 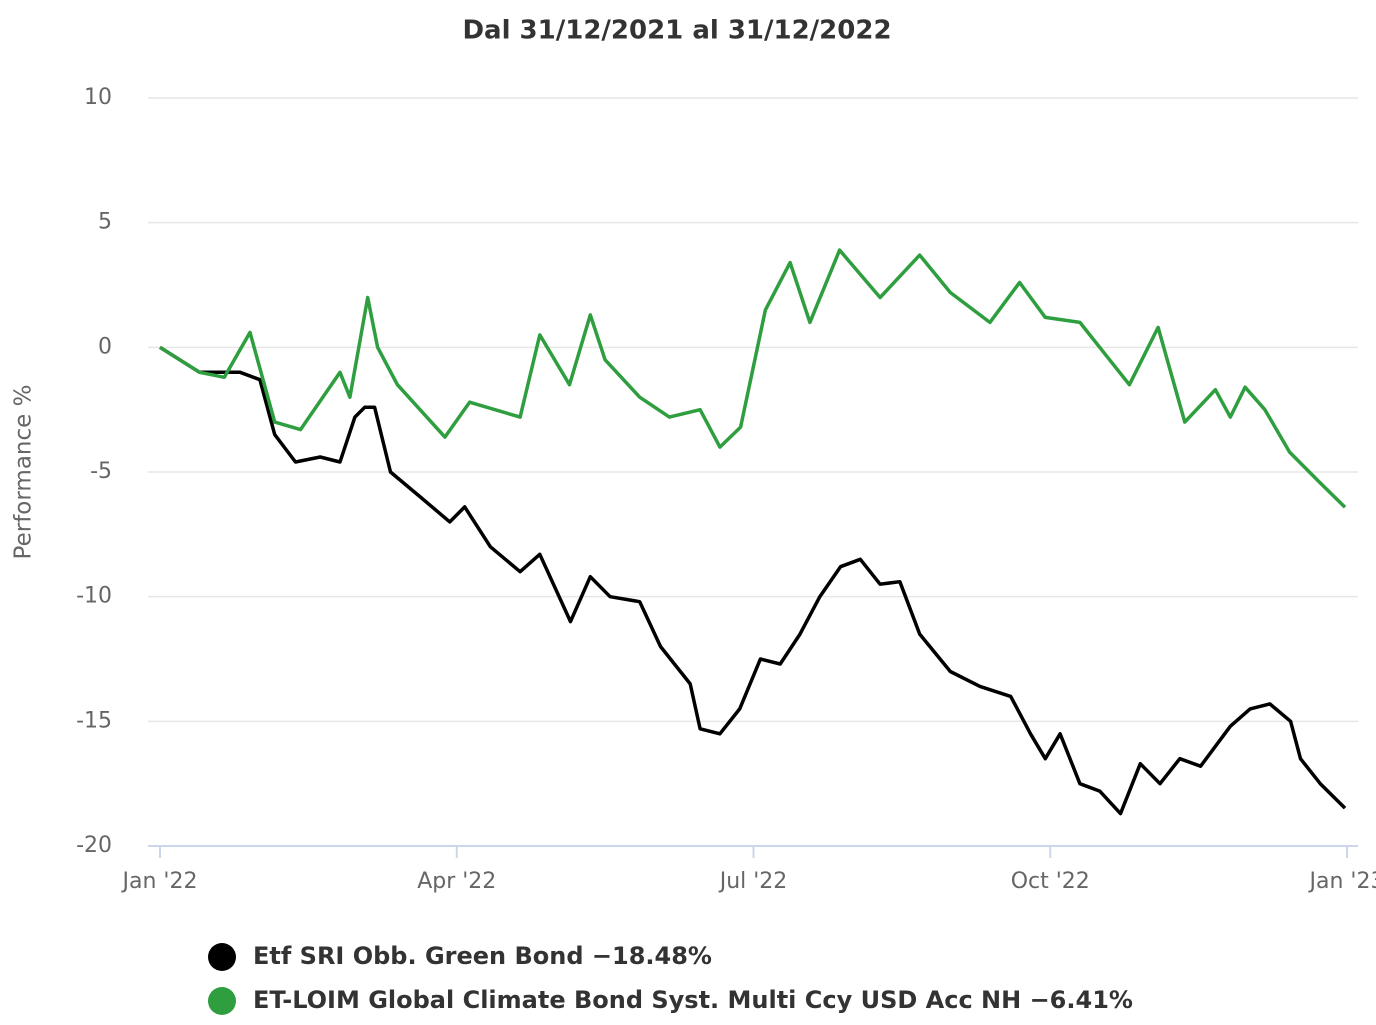 I want to click on y-tick-label: -5, so click(x=101, y=471).